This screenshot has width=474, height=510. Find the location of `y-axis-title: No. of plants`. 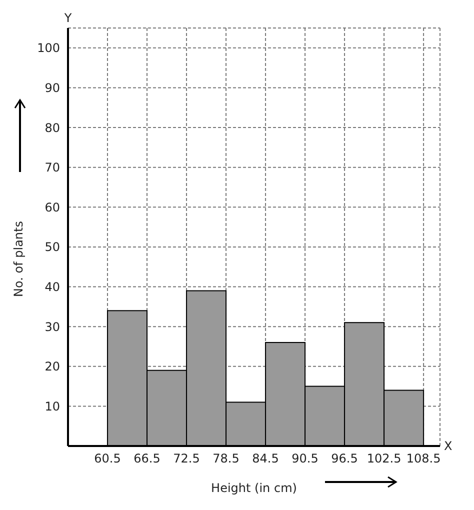

y-axis-title: No. of plants is located at coordinates (18, 259).